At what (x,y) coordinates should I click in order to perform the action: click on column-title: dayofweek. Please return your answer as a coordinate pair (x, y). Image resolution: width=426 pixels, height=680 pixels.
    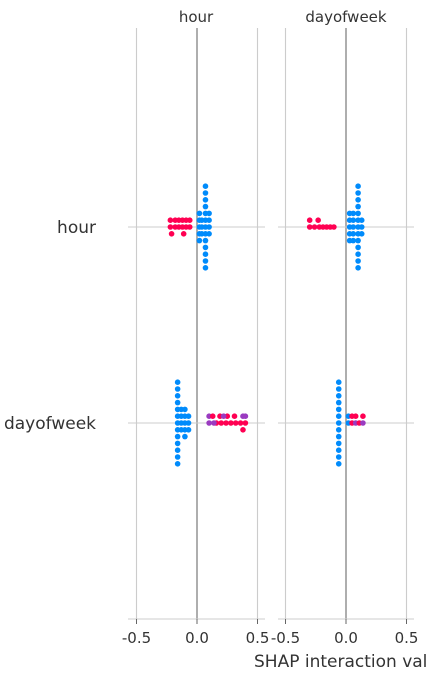
    Looking at the image, I should click on (346, 17).